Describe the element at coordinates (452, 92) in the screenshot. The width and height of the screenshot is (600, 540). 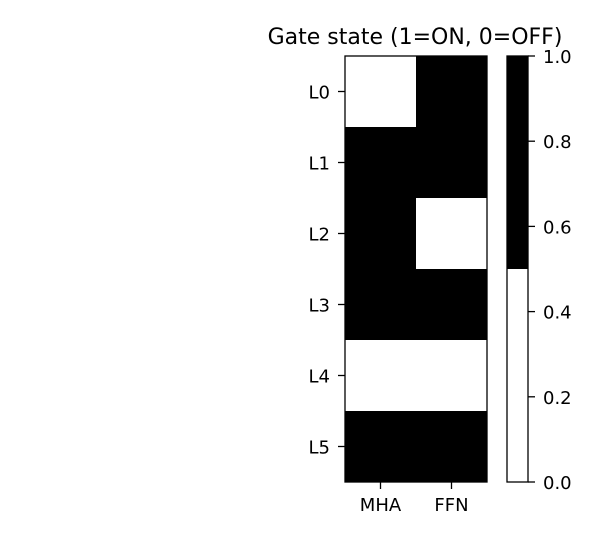
I see `heatmap-cell-L0-FFN` at that location.